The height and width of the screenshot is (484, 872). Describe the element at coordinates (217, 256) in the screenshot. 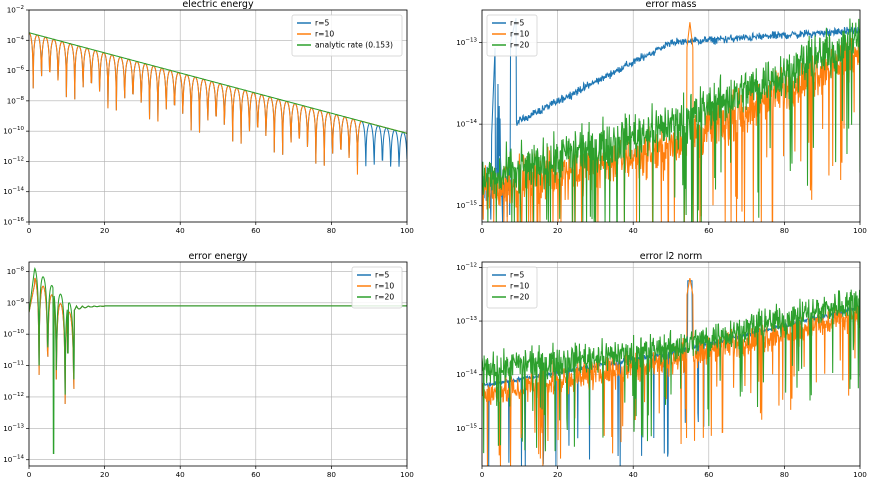

I see `chart-title: error energy` at that location.